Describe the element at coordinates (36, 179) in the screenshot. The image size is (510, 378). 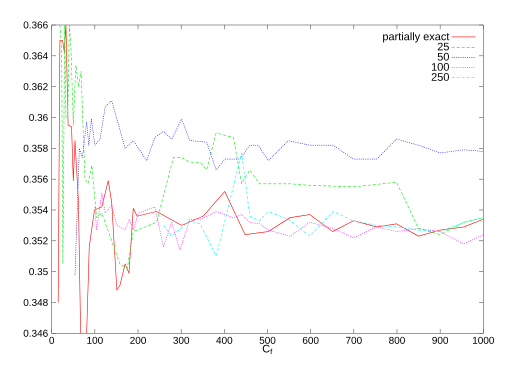
I see `y-tick-label: 0.356` at that location.